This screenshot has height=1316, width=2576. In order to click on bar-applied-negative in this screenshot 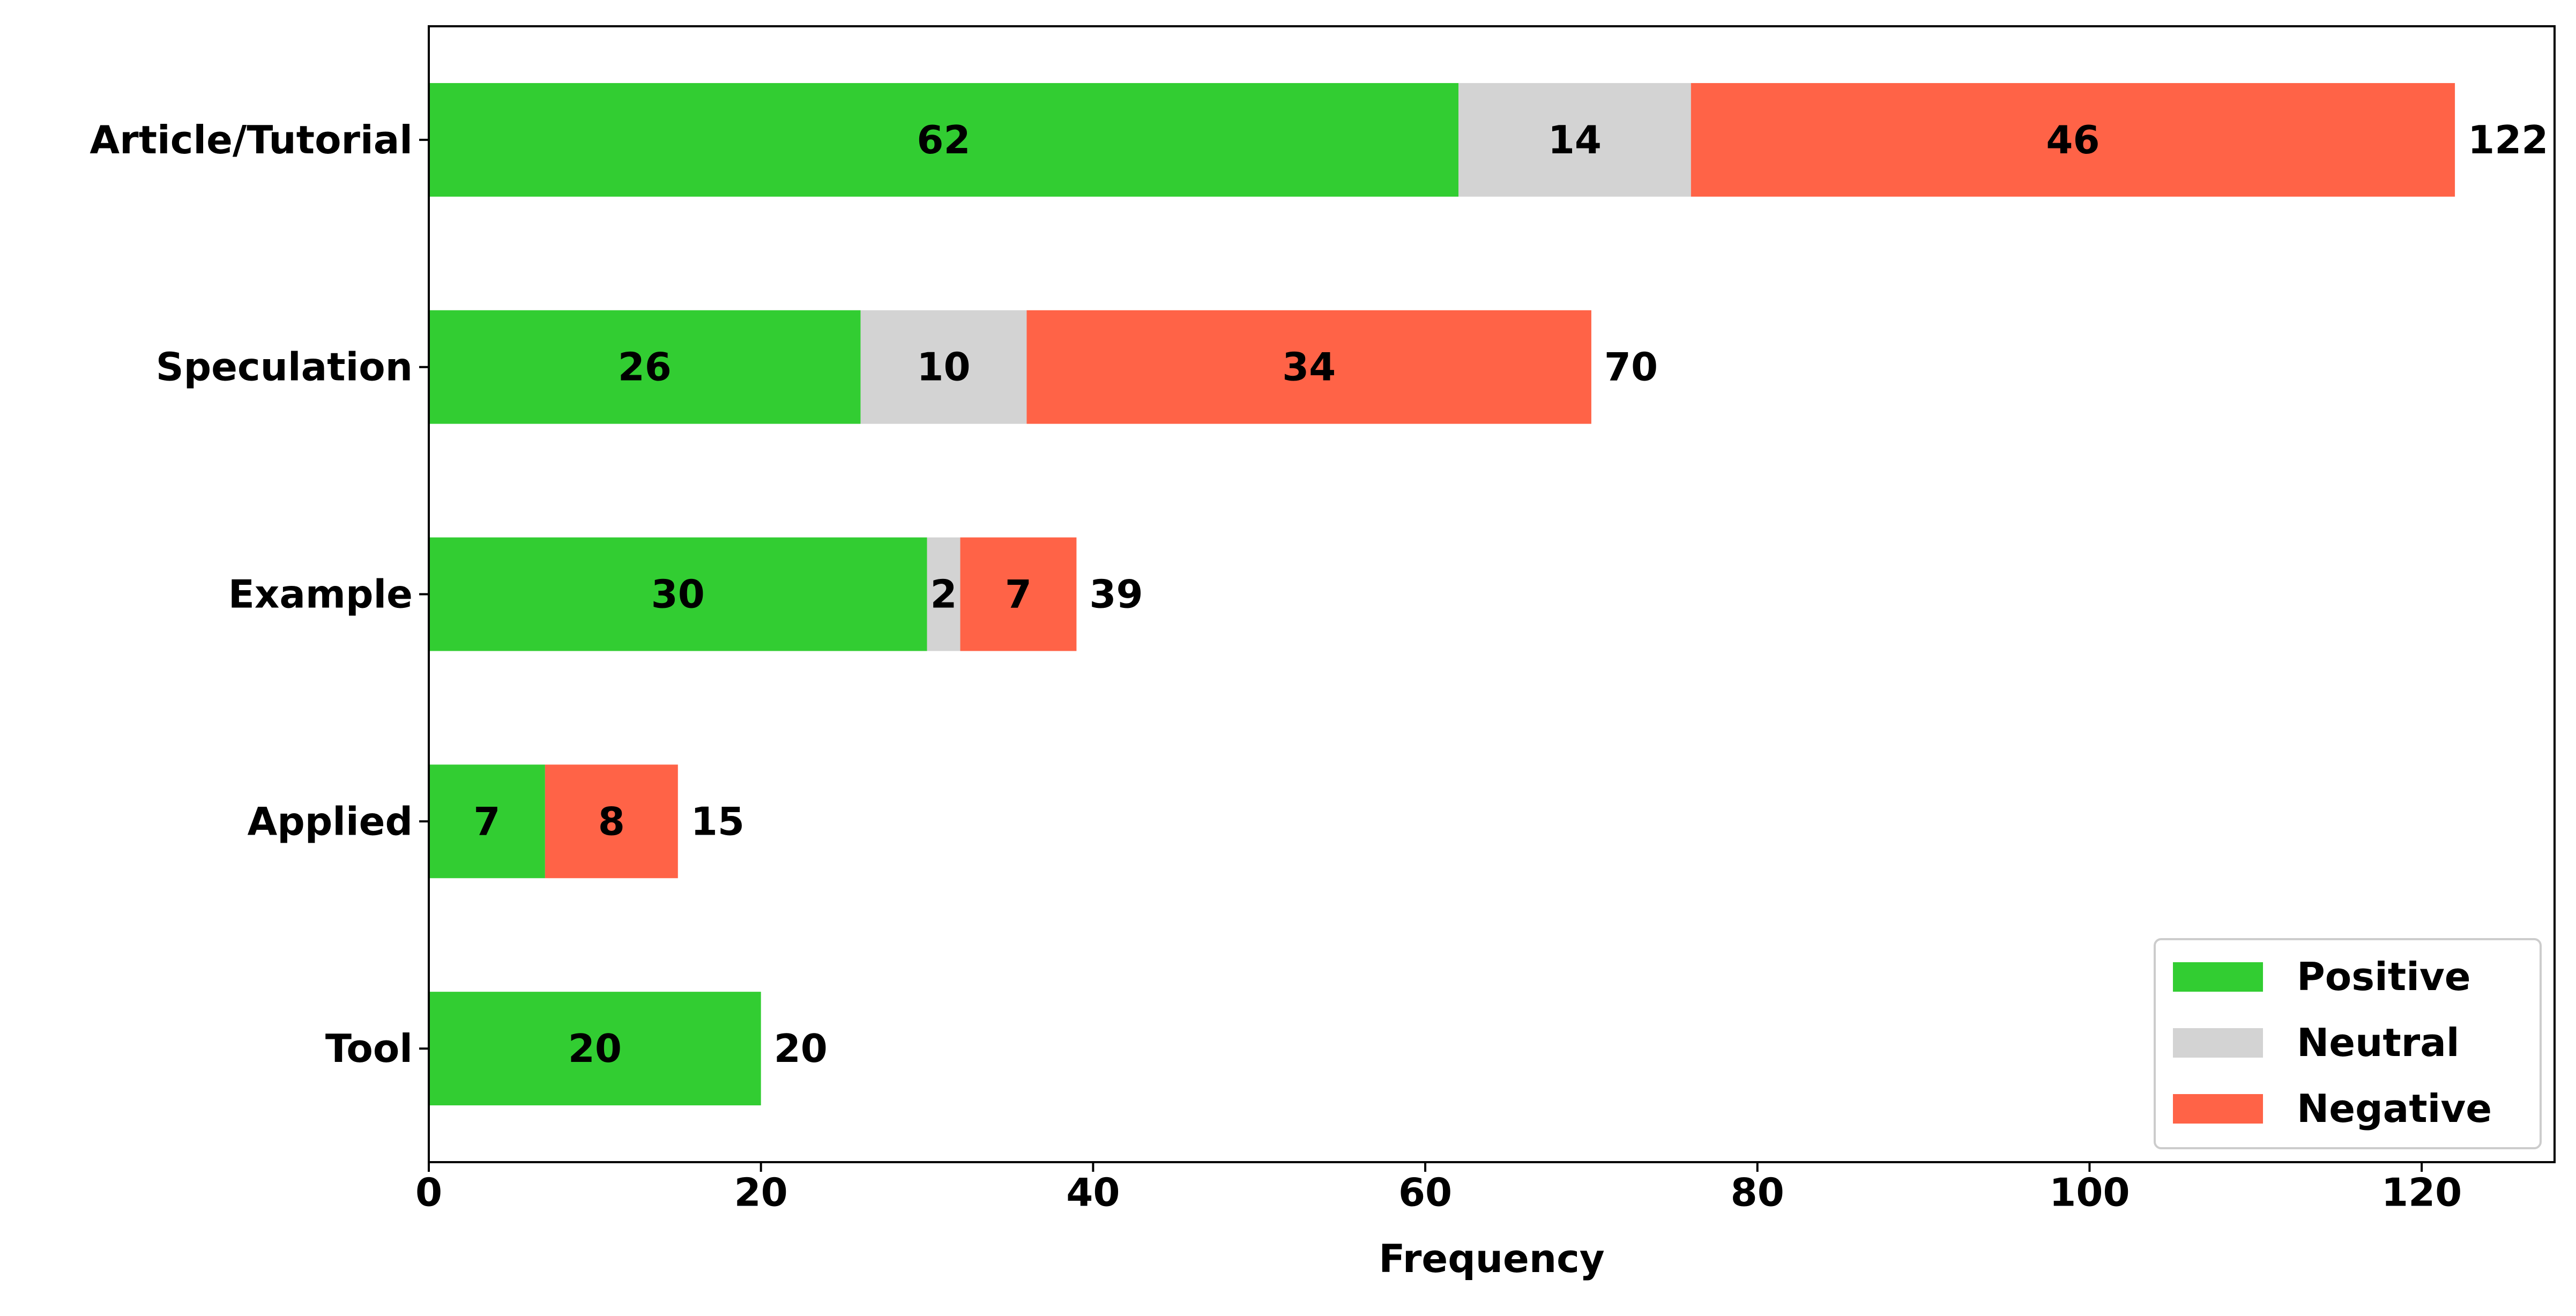, I will do `click(611, 821)`.